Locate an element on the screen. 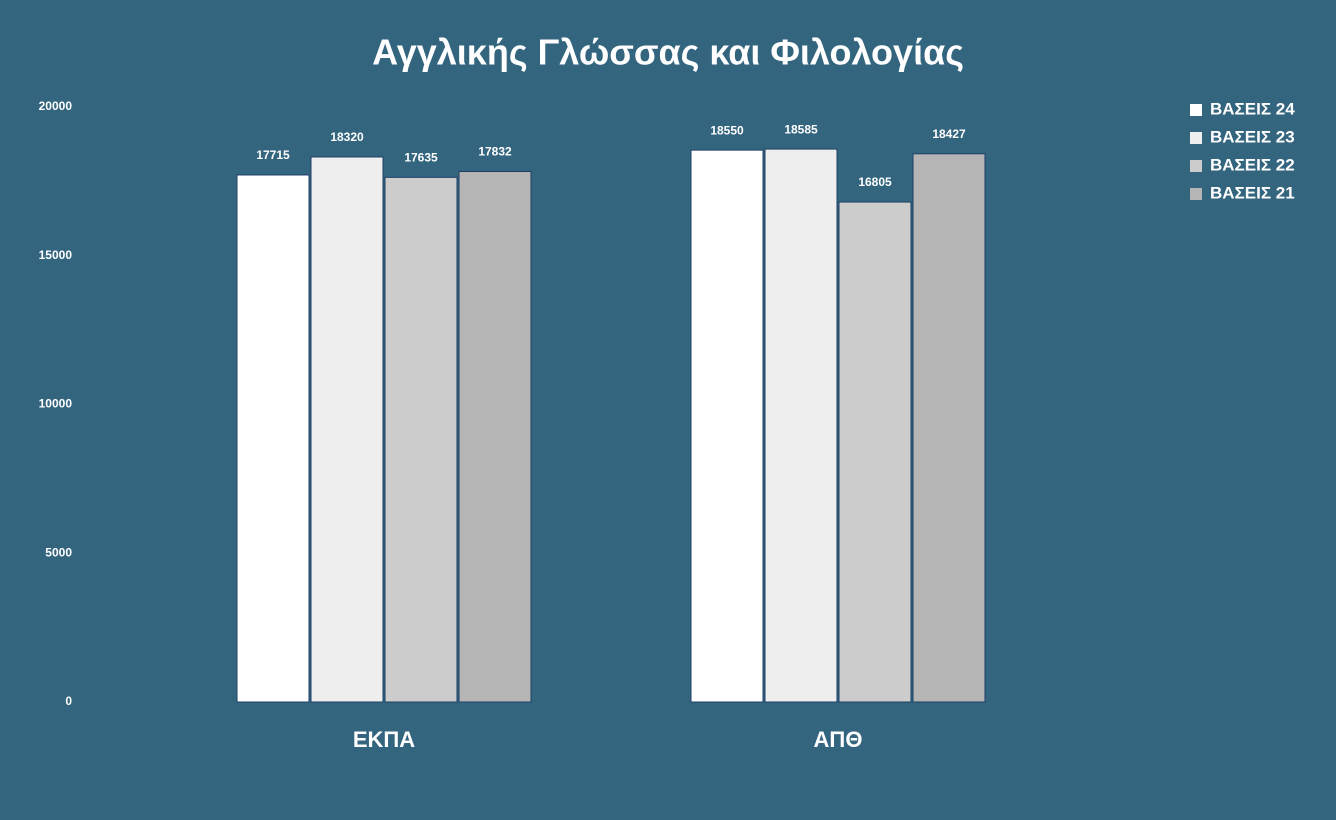  data-label: 18550 is located at coordinates (727, 130).